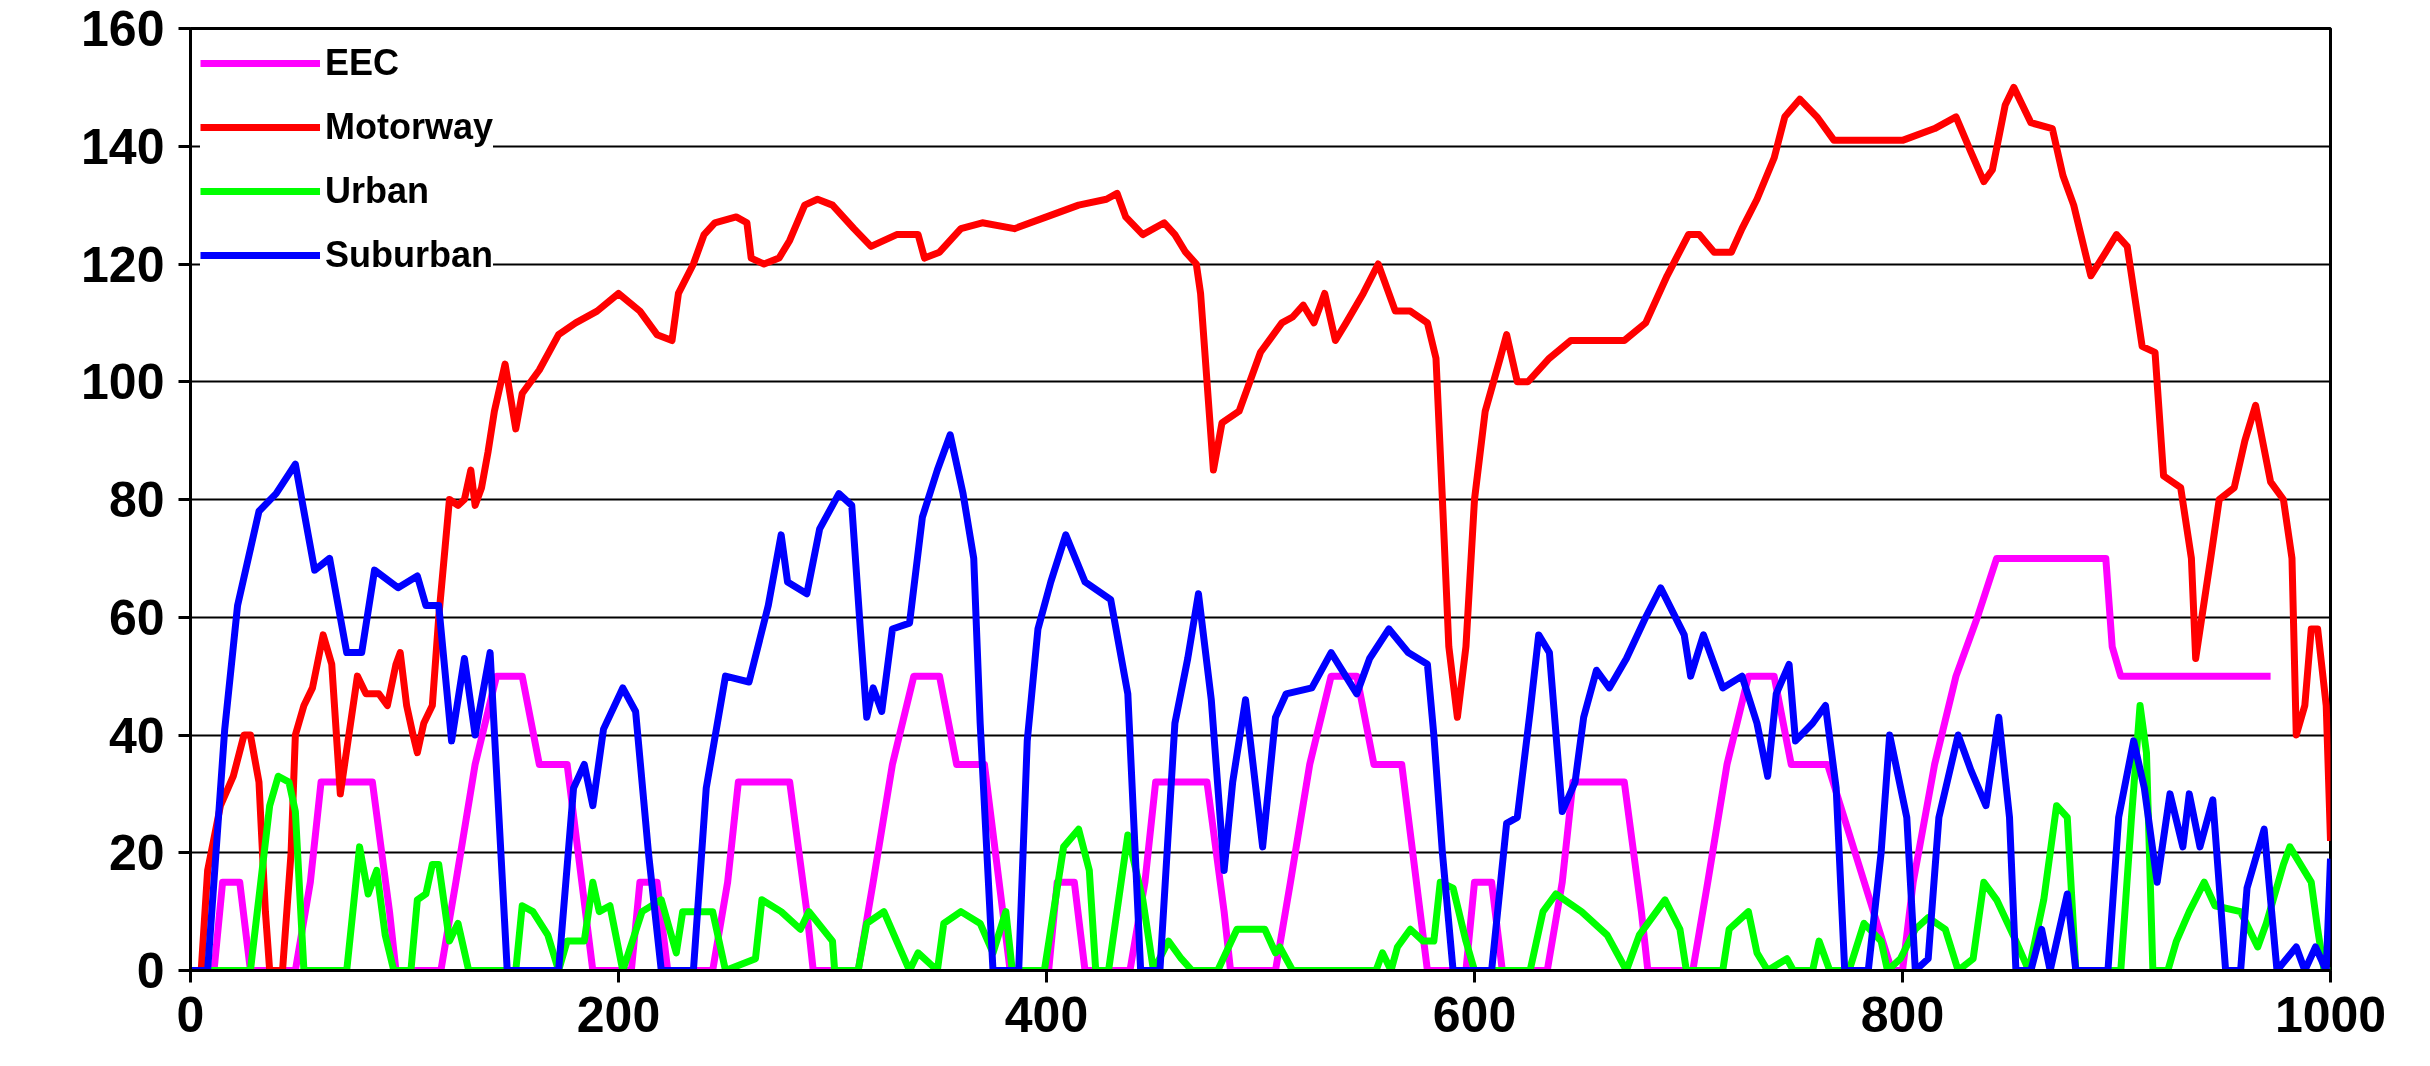  I want to click on y-tick-label: 20, so click(136, 853).